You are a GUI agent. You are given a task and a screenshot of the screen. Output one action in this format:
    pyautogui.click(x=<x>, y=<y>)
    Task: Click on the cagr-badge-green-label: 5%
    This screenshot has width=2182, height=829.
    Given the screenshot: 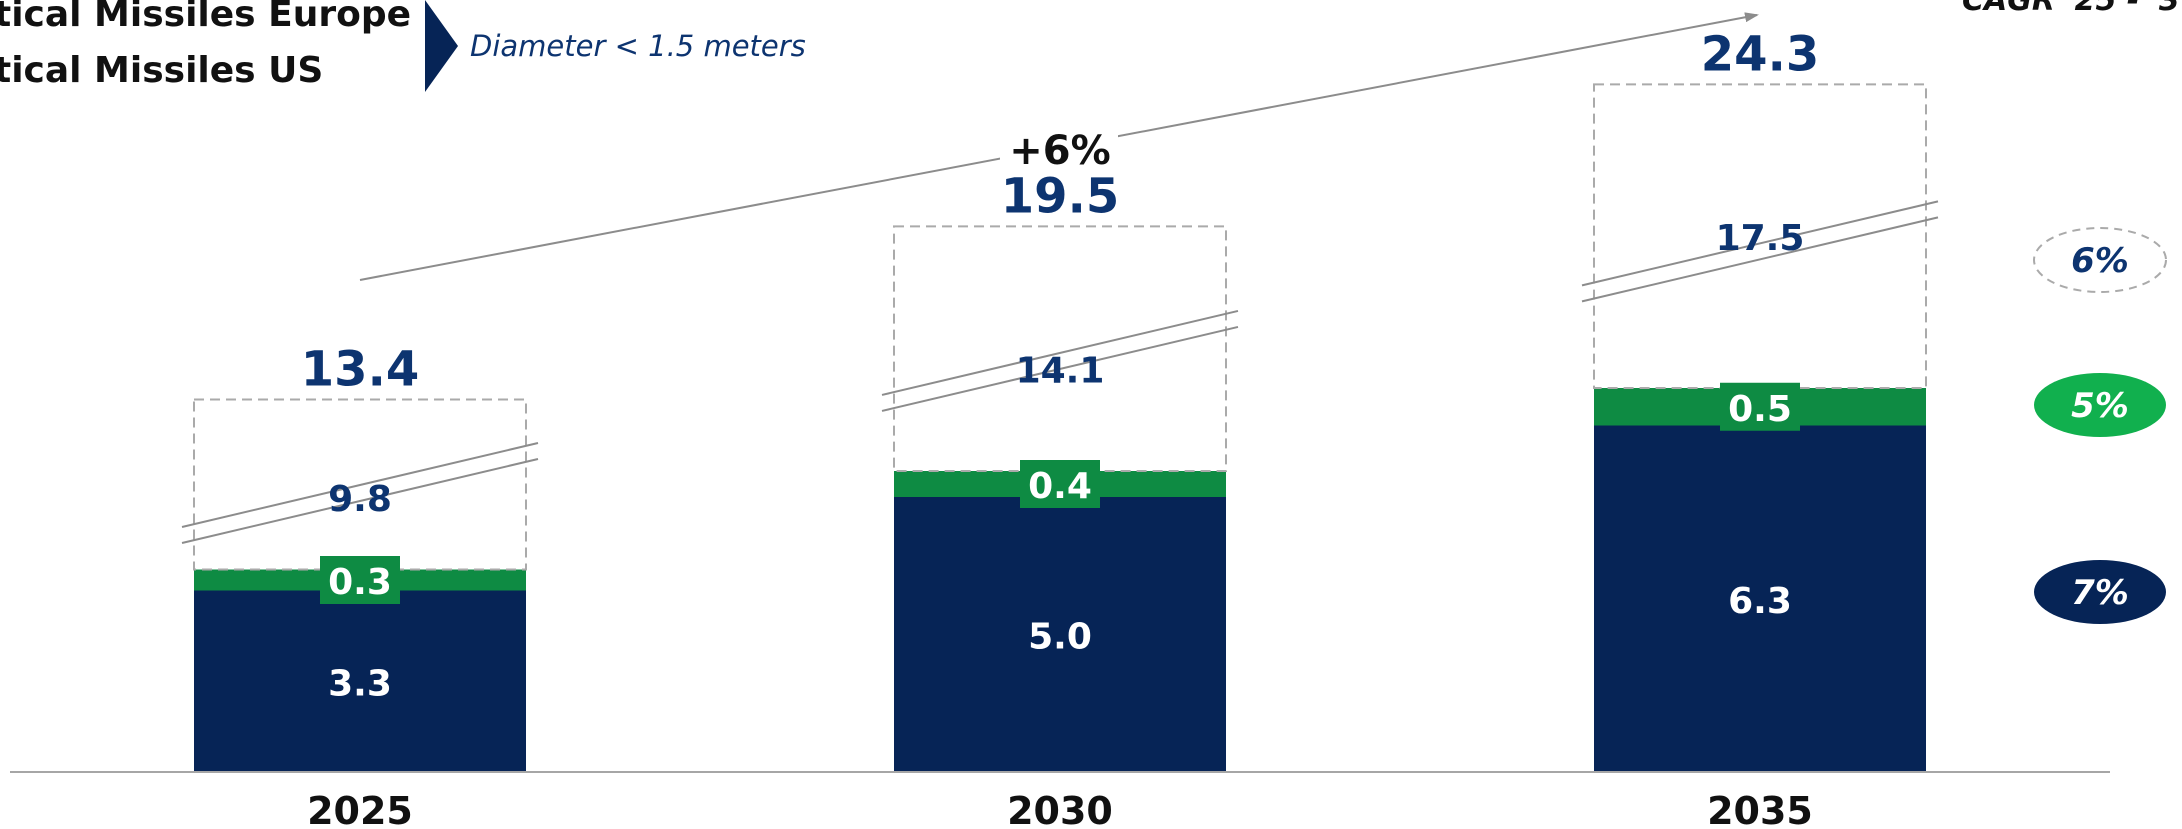 What is the action you would take?
    pyautogui.click(x=2100, y=406)
    